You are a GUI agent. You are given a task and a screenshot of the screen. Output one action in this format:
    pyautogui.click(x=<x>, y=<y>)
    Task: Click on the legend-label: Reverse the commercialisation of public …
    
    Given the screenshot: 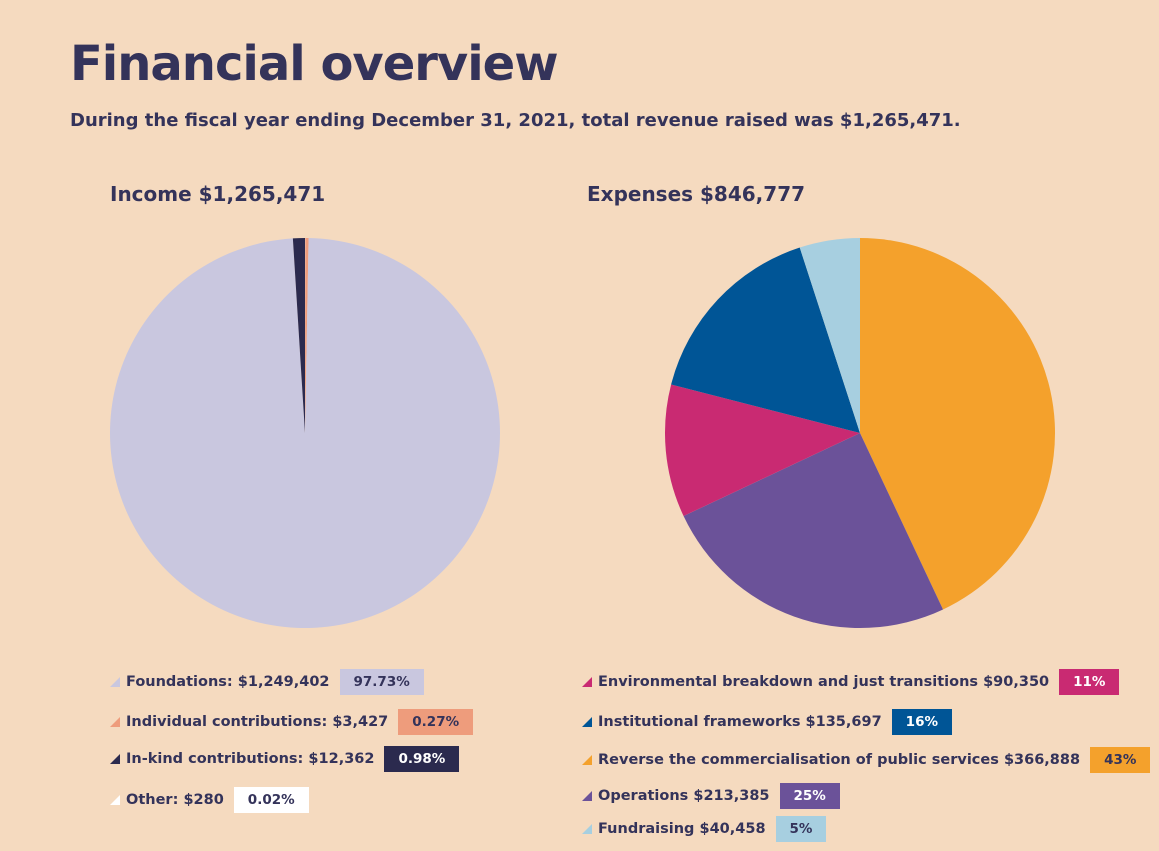 What is the action you would take?
    pyautogui.click(x=798, y=760)
    